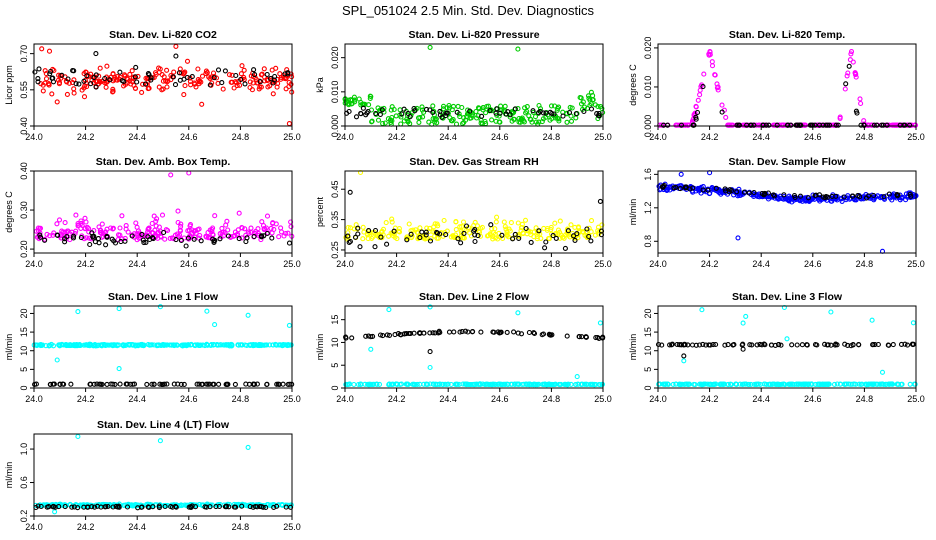 Image resolution: width=936 pixels, height=540 pixels. I want to click on plot-frame, so click(474, 85).